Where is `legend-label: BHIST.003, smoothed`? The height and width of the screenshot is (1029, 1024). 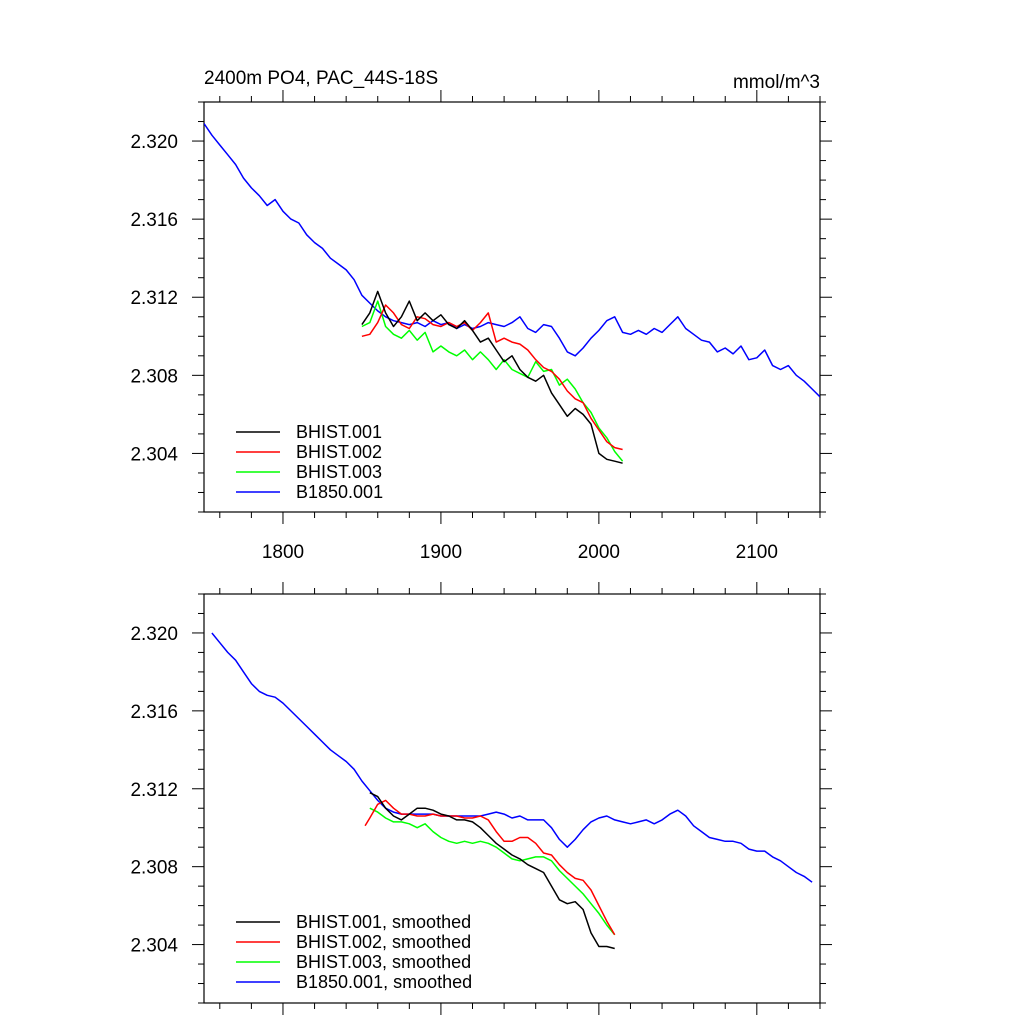
legend-label: BHIST.003, smoothed is located at coordinates (383, 962).